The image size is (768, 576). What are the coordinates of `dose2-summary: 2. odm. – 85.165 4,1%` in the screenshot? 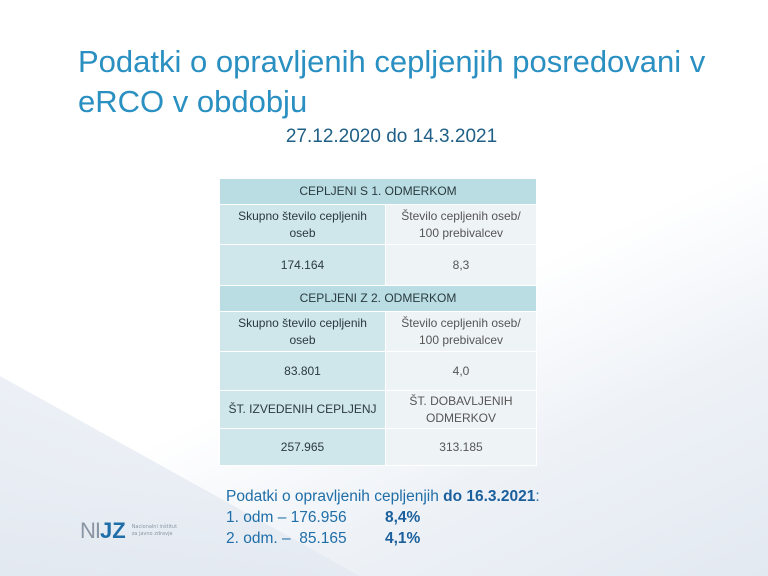 It's located at (383, 538).